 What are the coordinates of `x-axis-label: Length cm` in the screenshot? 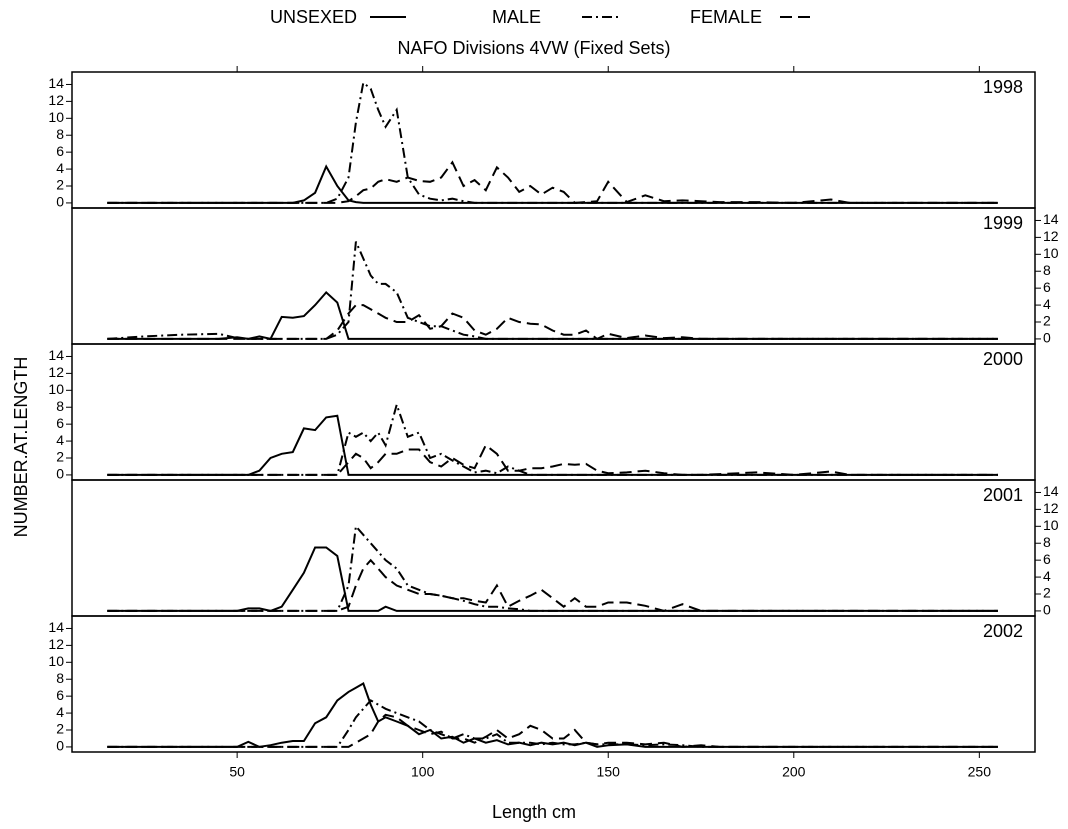 It's located at (534, 812).